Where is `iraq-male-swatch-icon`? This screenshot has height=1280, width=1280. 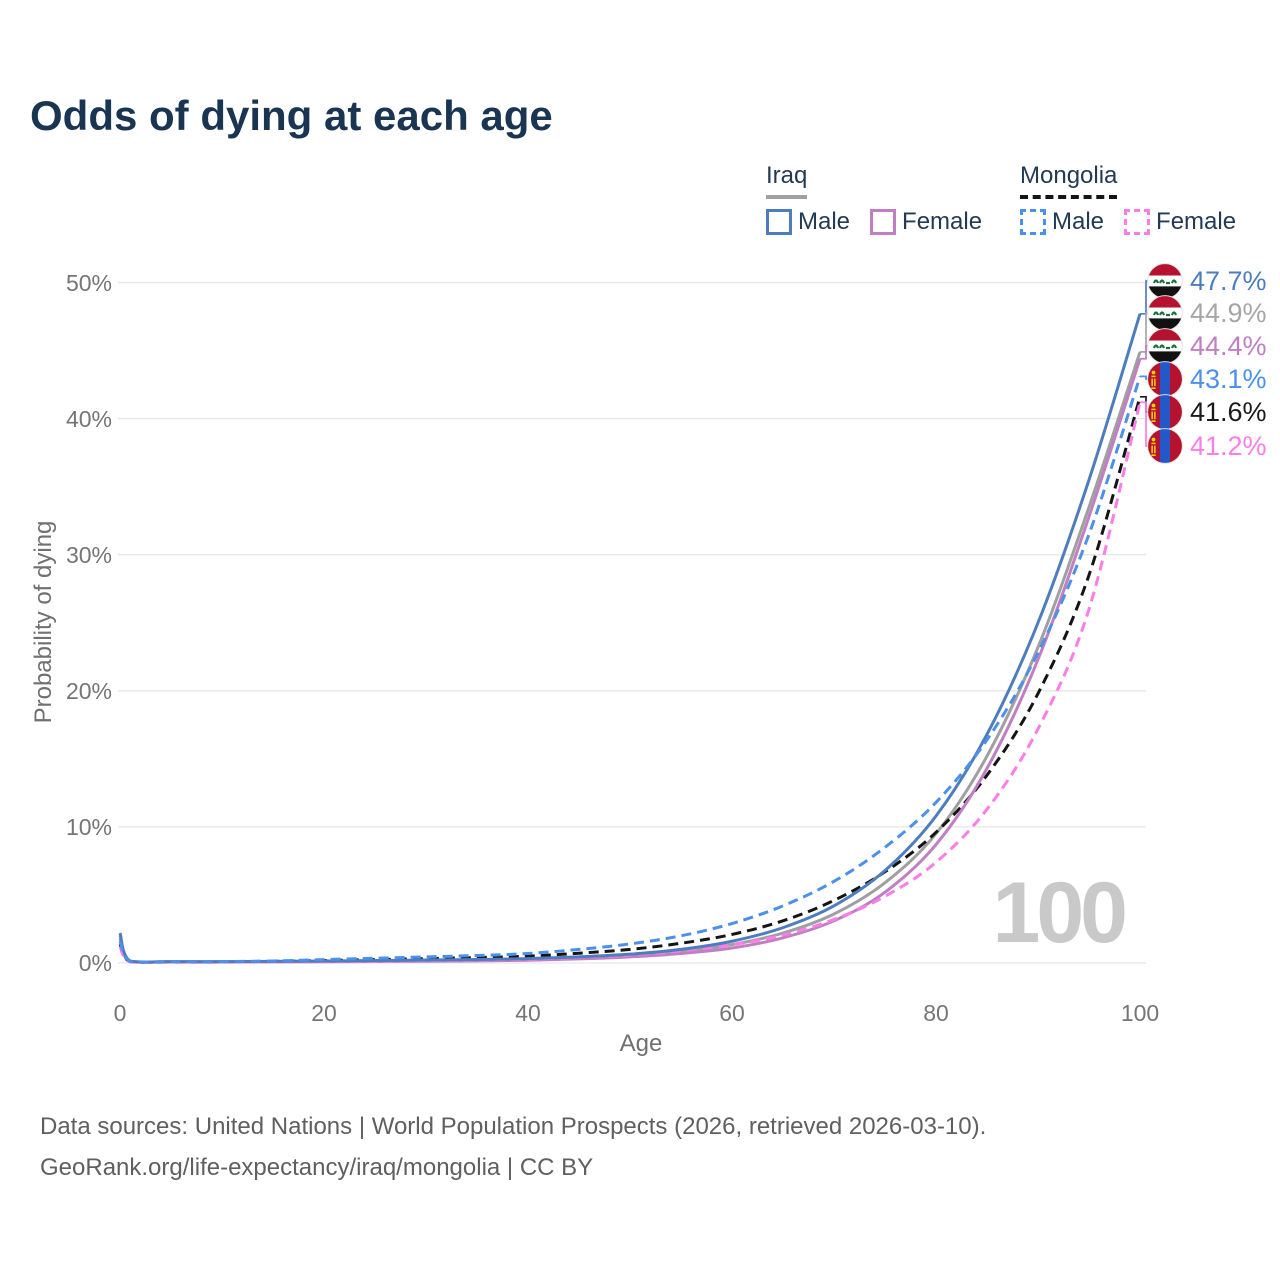
iraq-male-swatch-icon is located at coordinates (779, 222).